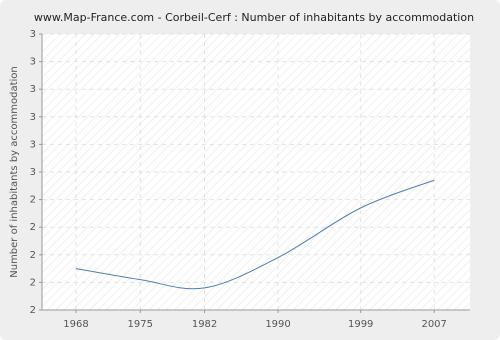 The image size is (500, 340). Describe the element at coordinates (14, 172) in the screenshot. I see `y-axis-label: Number of inhabitants by accommodation` at that location.